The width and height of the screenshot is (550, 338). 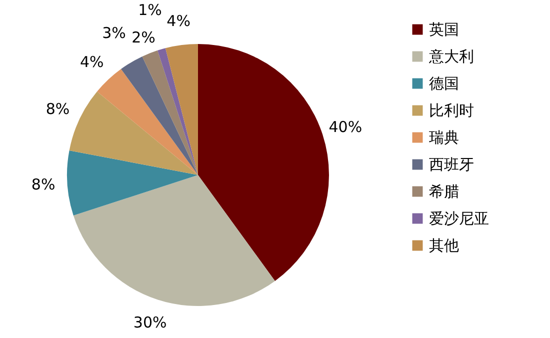 What do you see at coordinates (150, 9) in the screenshot?
I see `data-label: 1%` at bounding box center [150, 9].